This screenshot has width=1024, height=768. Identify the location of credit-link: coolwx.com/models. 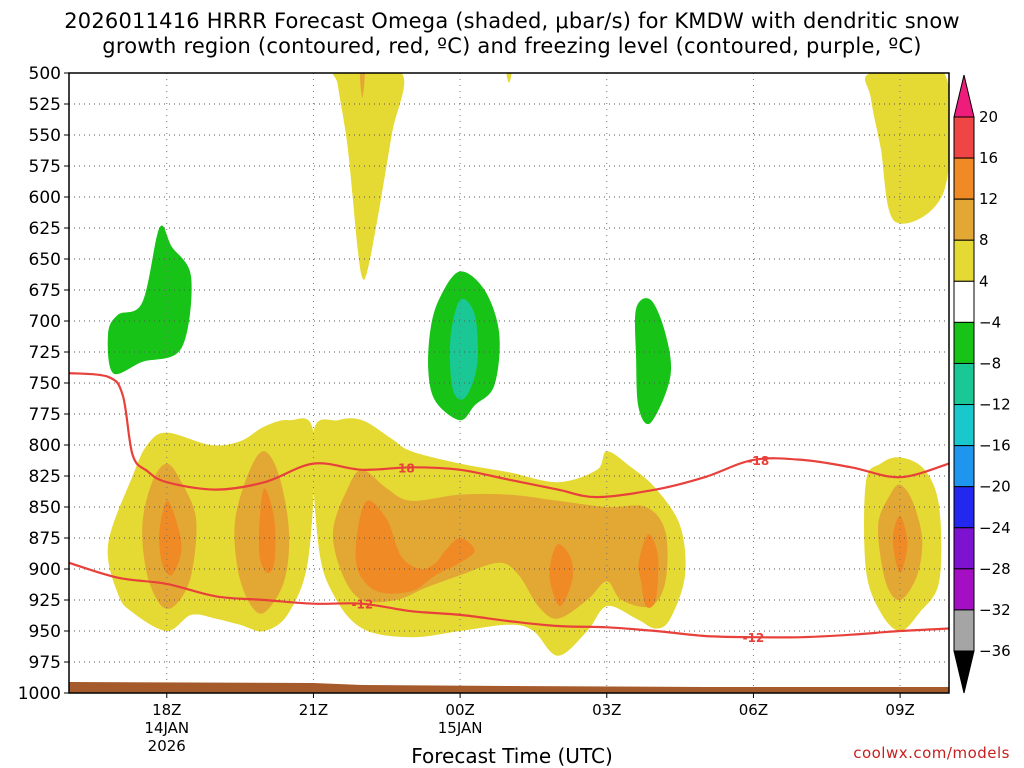
(931, 753).